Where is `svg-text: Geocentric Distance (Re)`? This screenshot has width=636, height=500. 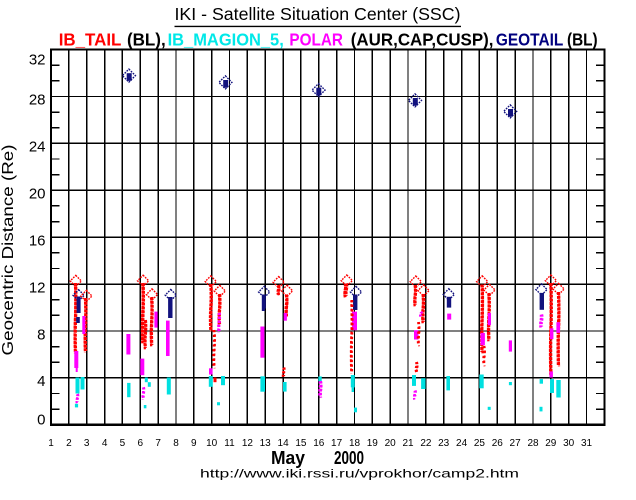 svg-text: Geocentric Distance (Re) is located at coordinates (8, 250).